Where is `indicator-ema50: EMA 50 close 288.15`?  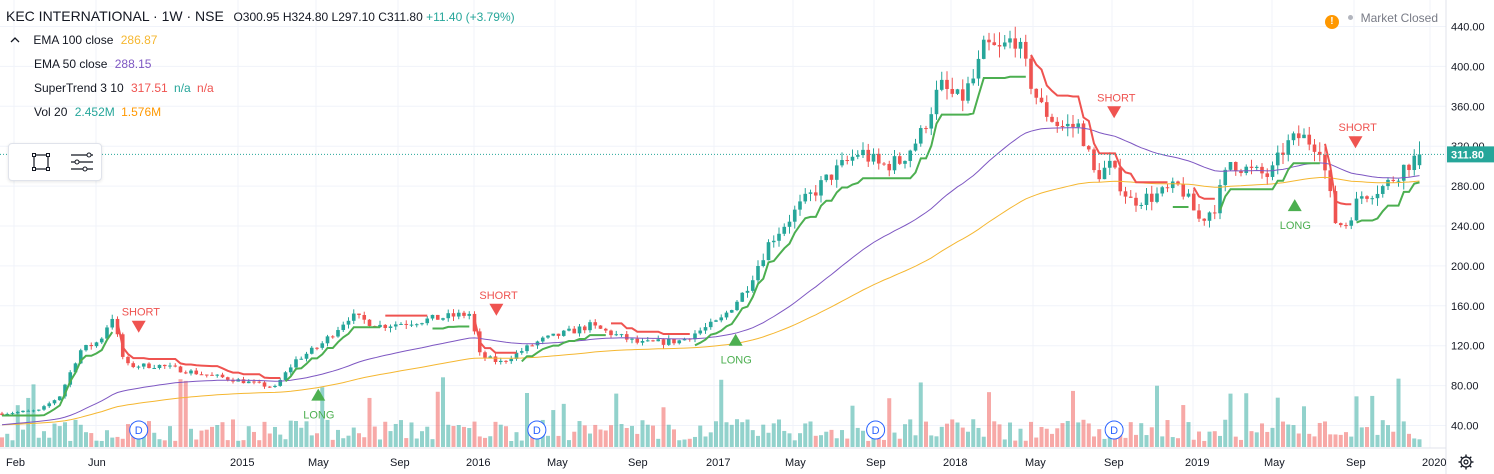
indicator-ema50: EMA 50 close 288.15 is located at coordinates (92, 64).